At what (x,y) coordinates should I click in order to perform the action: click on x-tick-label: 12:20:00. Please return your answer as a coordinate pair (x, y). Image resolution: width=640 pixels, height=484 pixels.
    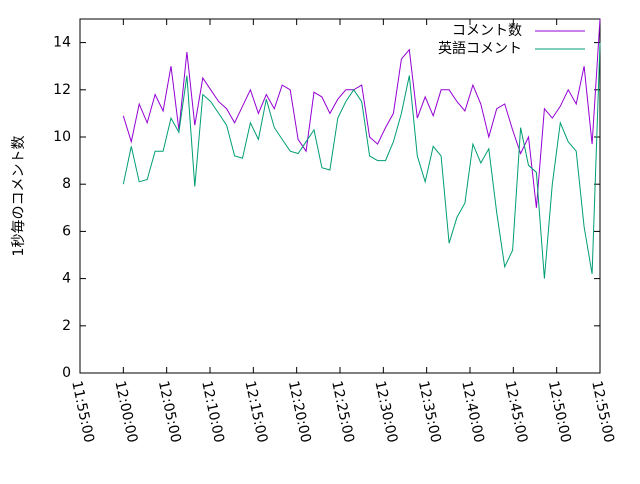
    Looking at the image, I should click on (299, 411).